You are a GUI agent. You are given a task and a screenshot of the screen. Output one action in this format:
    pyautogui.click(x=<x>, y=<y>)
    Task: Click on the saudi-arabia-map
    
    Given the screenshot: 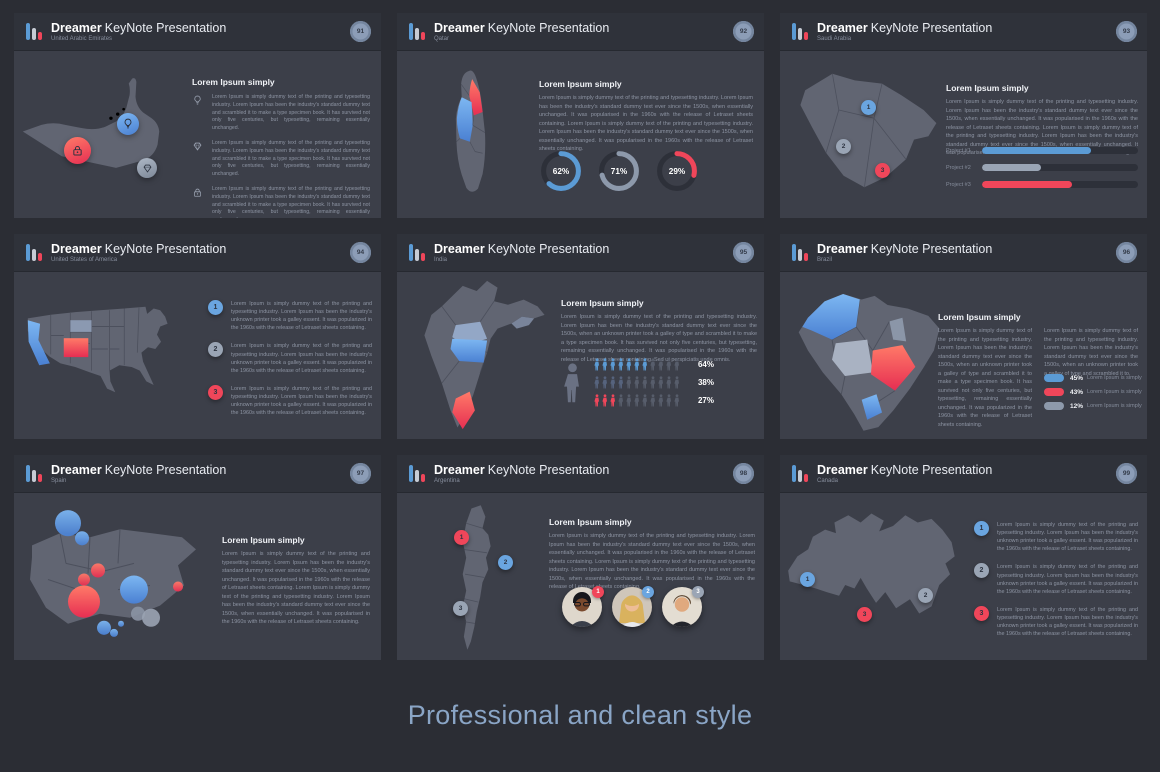 What is the action you would take?
    pyautogui.click(x=868, y=130)
    